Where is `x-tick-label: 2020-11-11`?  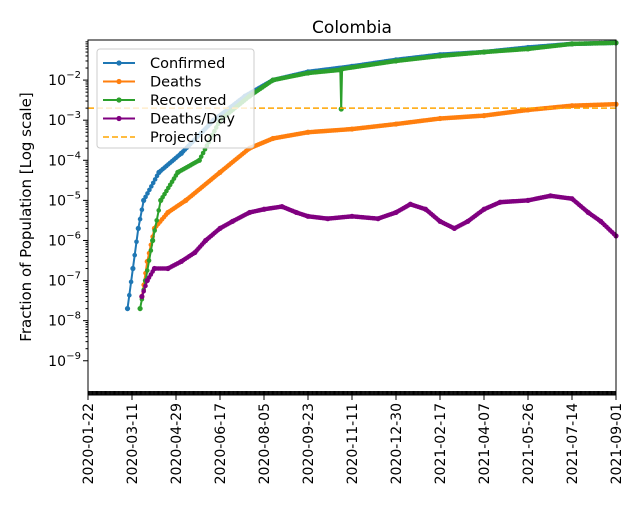
x-tick-label: 2020-11-11 is located at coordinates (353, 443).